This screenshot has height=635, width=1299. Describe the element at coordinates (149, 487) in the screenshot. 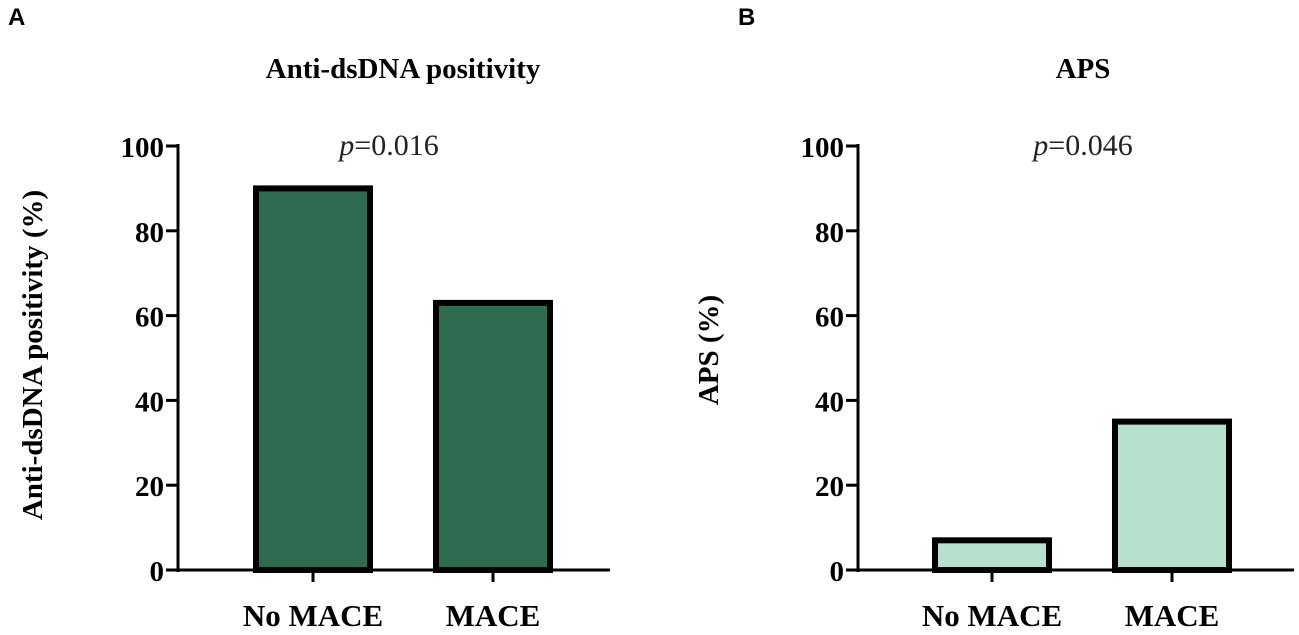

I see `y-tick-label-a-20: 20` at that location.